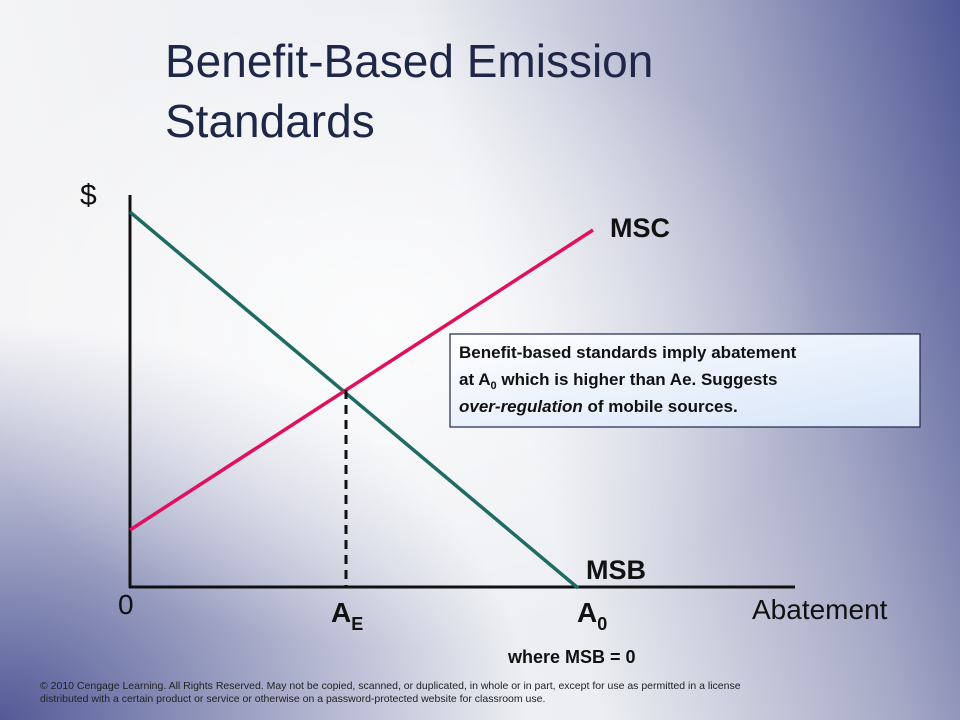  What do you see at coordinates (494, 386) in the screenshot?
I see `note-sub: 0` at bounding box center [494, 386].